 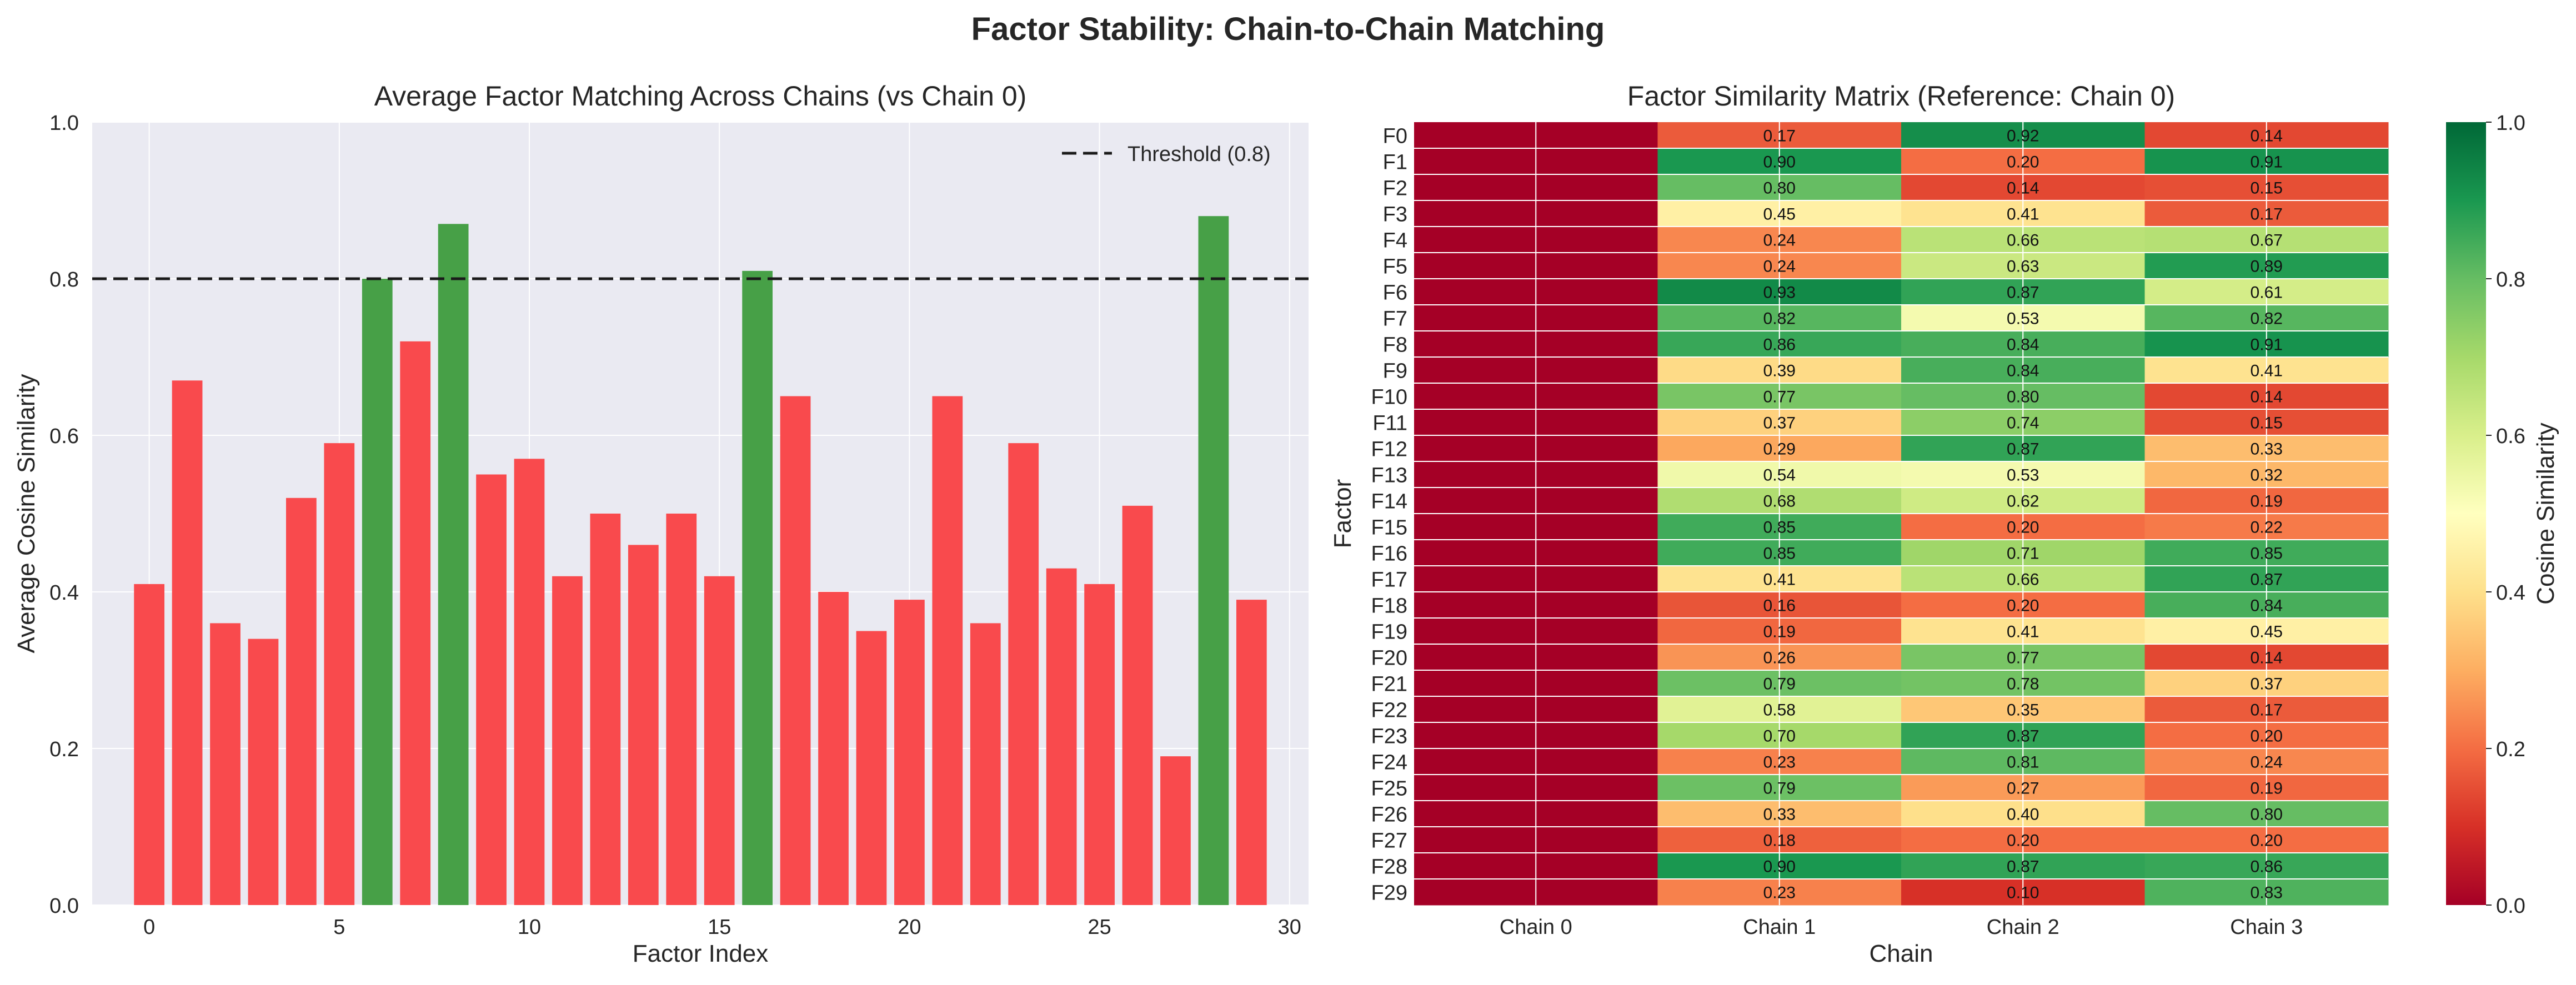 I want to click on heatmap-value-label: 0.24, so click(x=2267, y=762).